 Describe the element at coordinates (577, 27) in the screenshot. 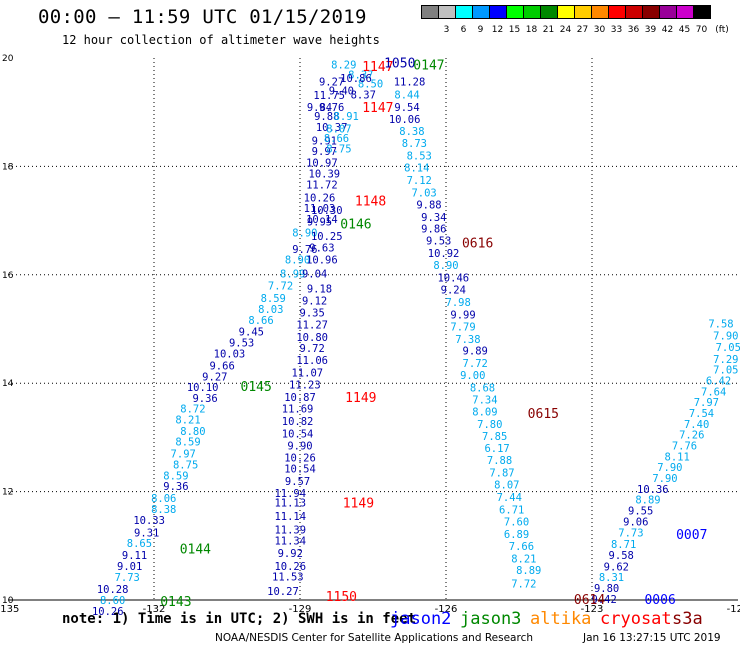

I see `legend-labels: 3 6 9 12 15 18 21 24 27 30 33 36 39 42 45 70 (ft)` at that location.